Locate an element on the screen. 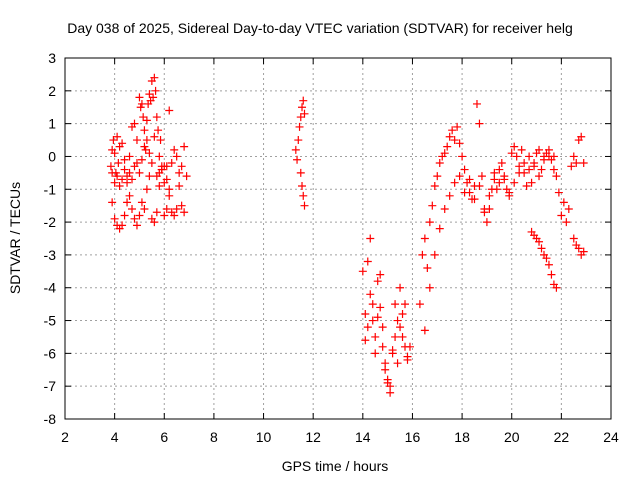 This screenshot has height=480, width=640. y-tick-label: -5 is located at coordinates (50, 321).